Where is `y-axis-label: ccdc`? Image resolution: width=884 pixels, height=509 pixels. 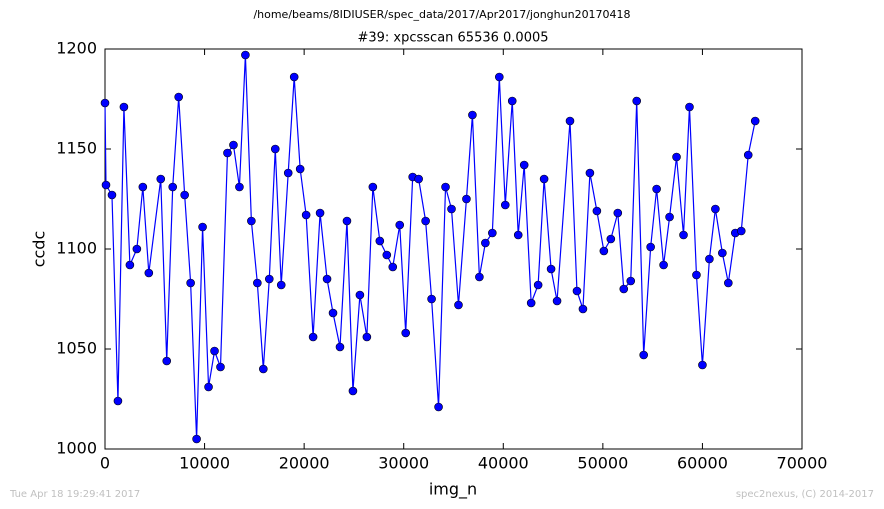
y-axis-label: ccdc is located at coordinates (39, 249).